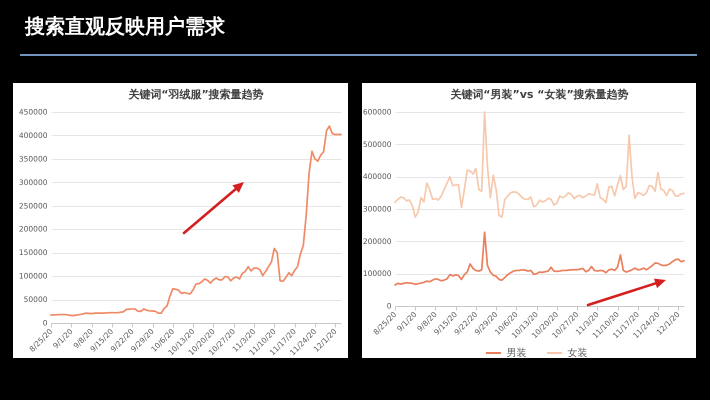  Describe the element at coordinates (516, 353) in the screenshot. I see `legend-label: 男装` at that location.